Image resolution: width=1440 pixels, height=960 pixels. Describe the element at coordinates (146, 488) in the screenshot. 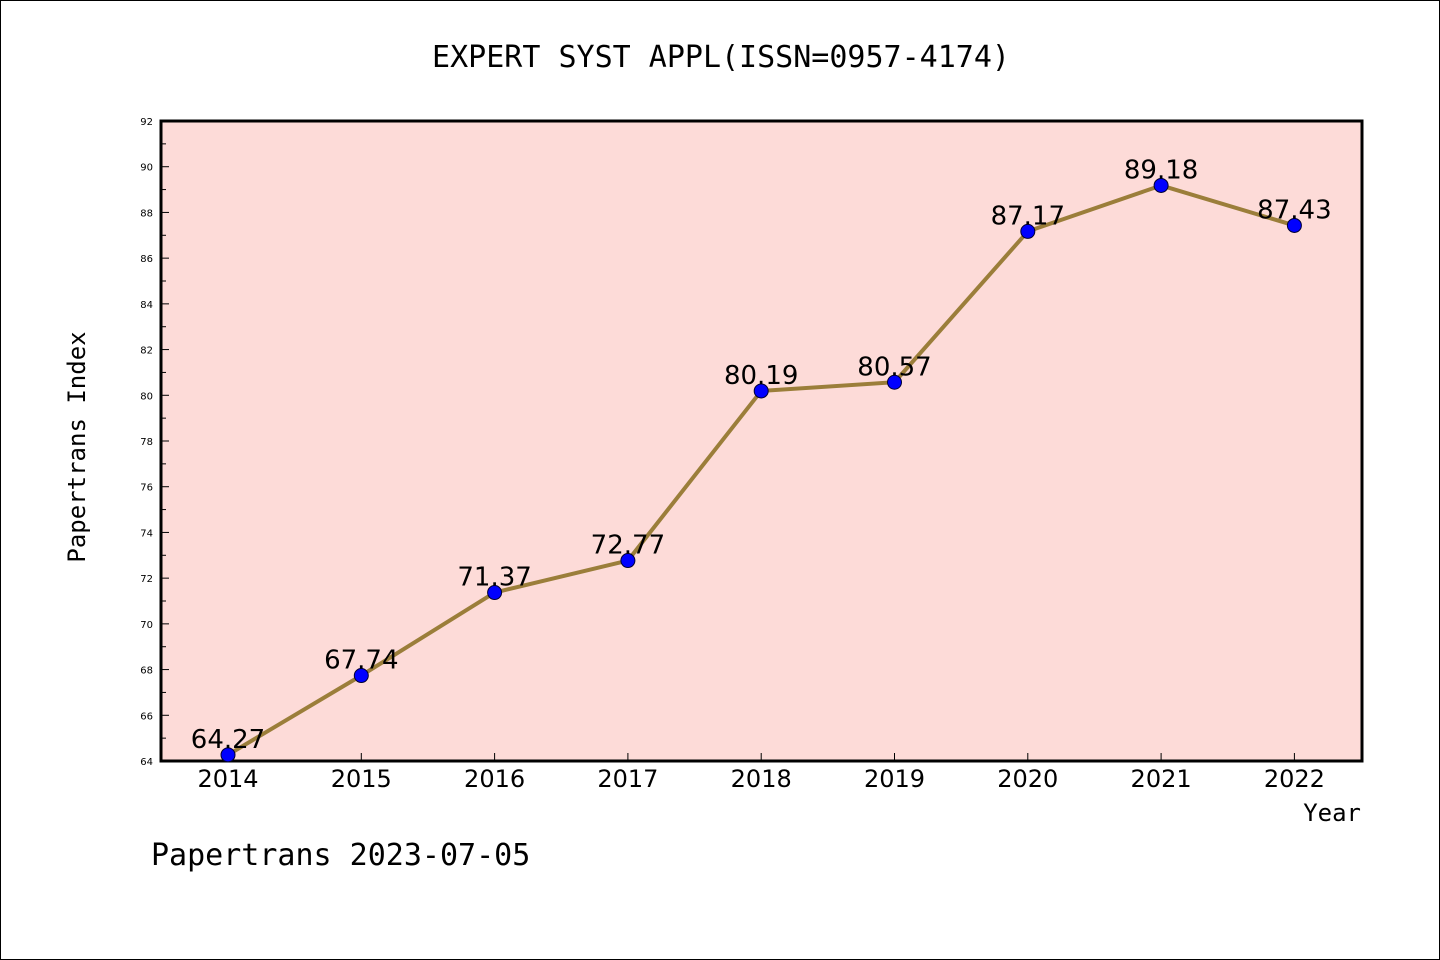

I see `y-tick-label: 76` at that location.